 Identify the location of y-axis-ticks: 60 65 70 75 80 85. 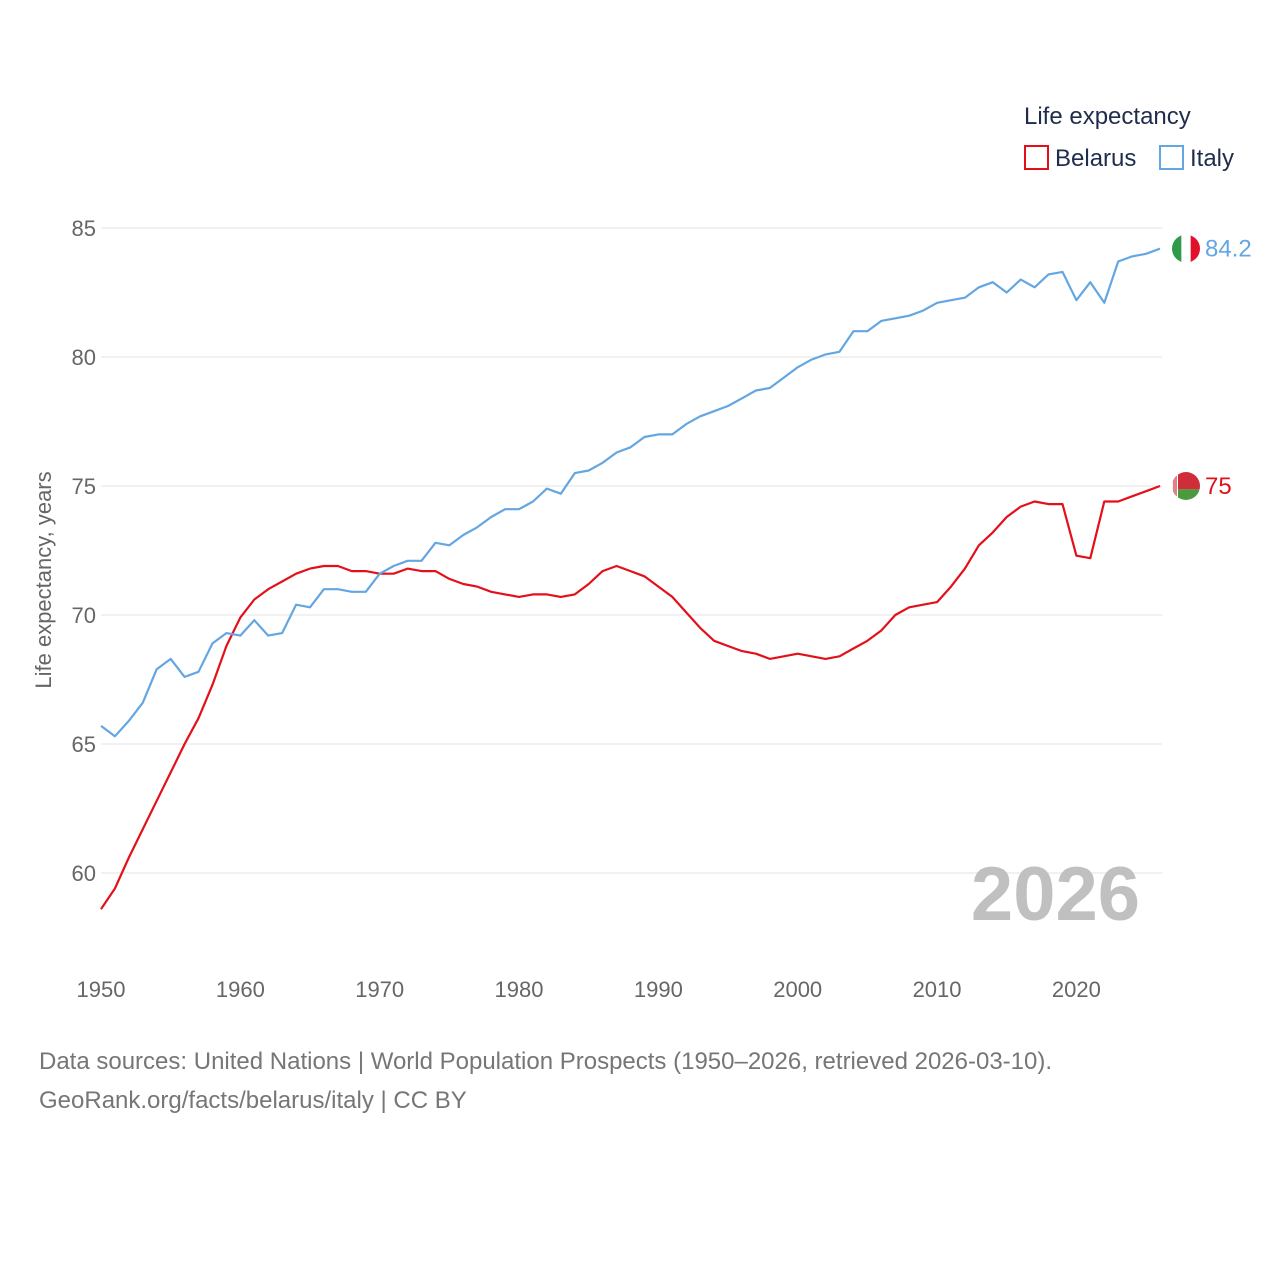
(84, 551).